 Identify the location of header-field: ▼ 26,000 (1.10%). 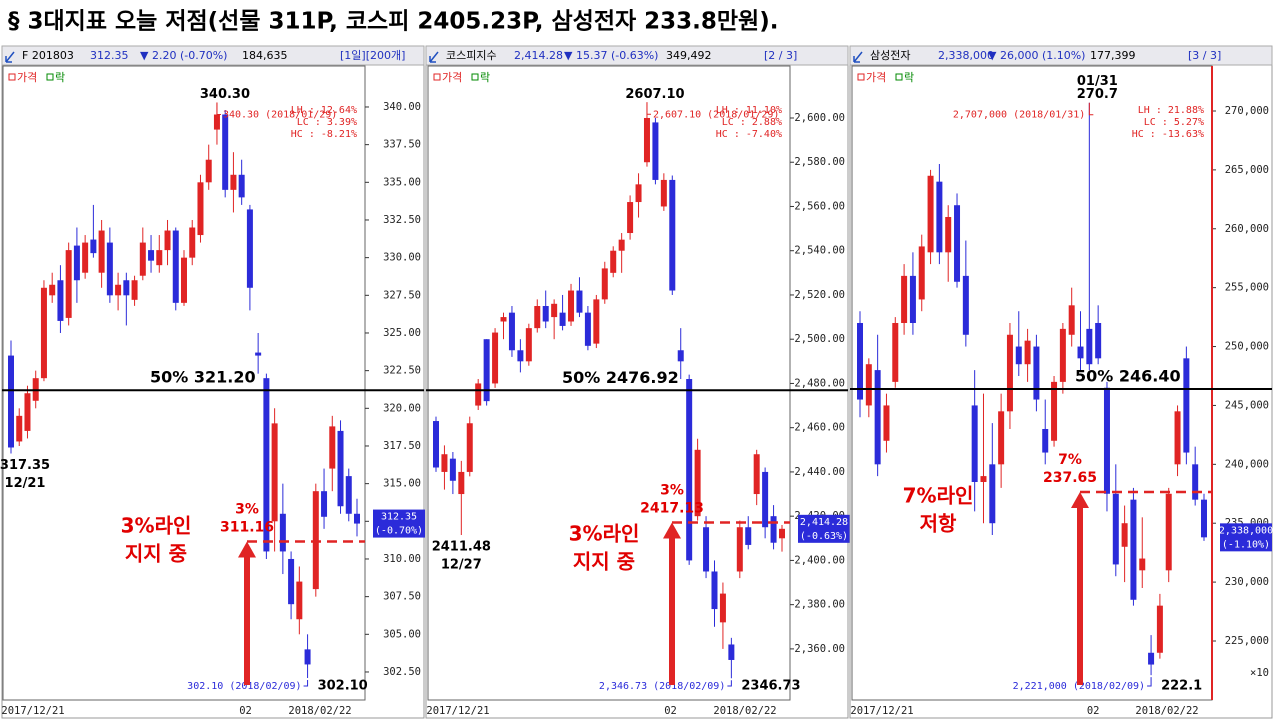
(1036, 55).